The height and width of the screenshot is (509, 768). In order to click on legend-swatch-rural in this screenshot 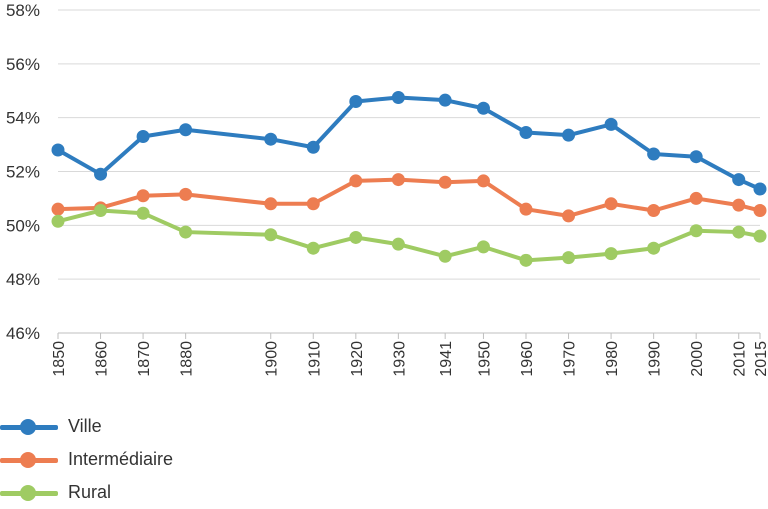, I will do `click(30, 493)`.